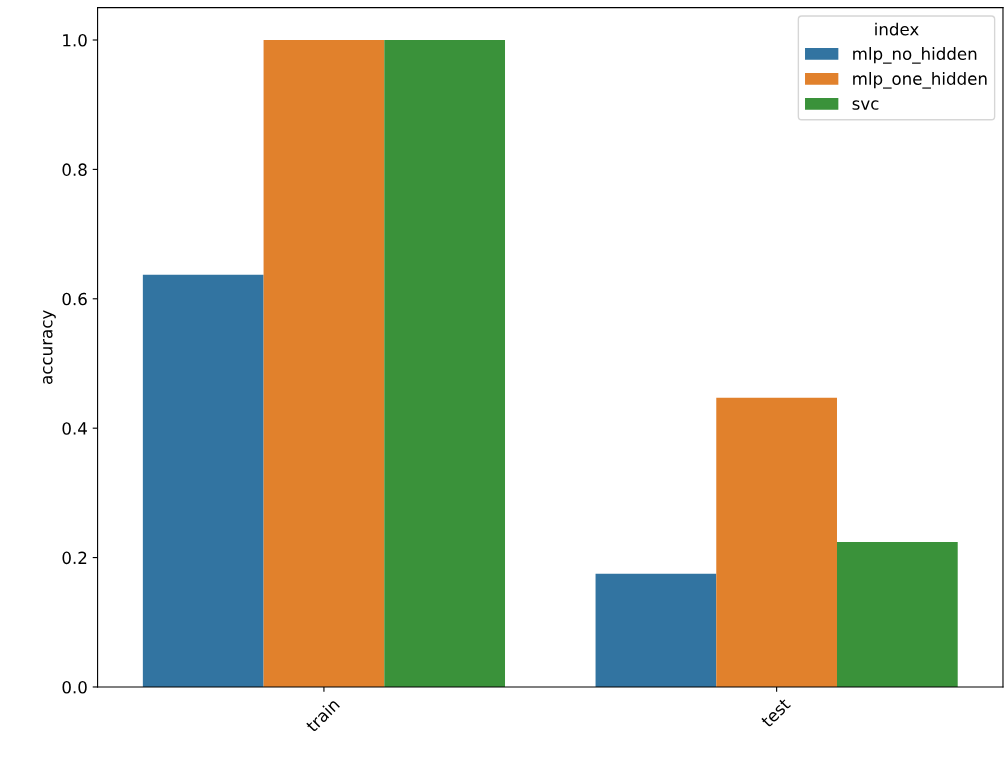 This screenshot has width=1006, height=765. Describe the element at coordinates (865, 105) in the screenshot. I see `legend-label: svc` at that location.